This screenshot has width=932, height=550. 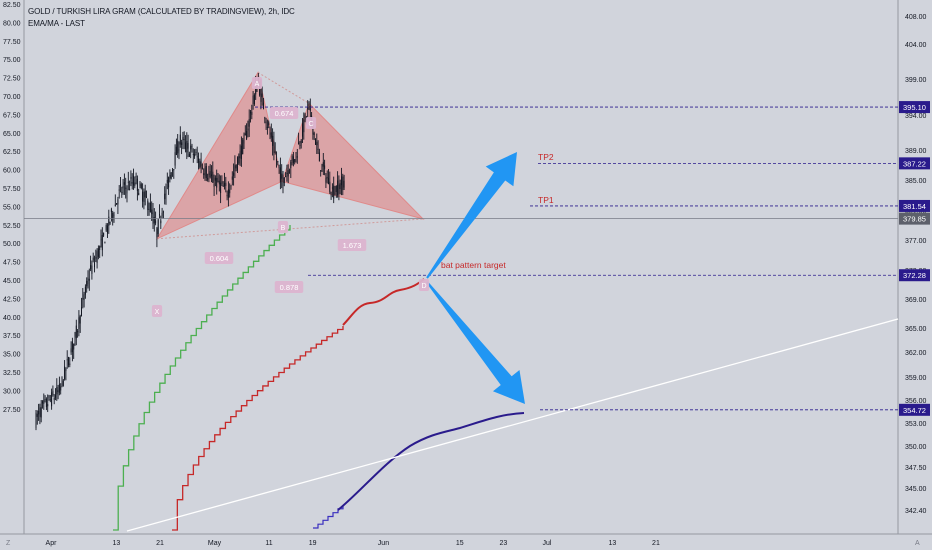 What do you see at coordinates (160, 543) in the screenshot?
I see `x-tick-label: 21` at bounding box center [160, 543].